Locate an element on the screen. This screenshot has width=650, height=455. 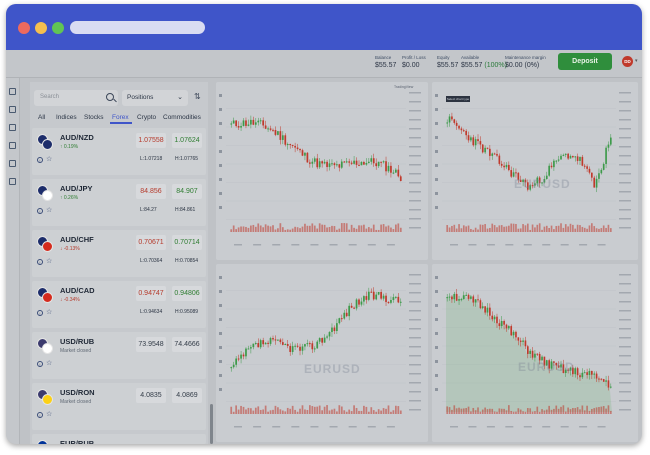
buy-price-button: 84.907 is located at coordinates (187, 191).